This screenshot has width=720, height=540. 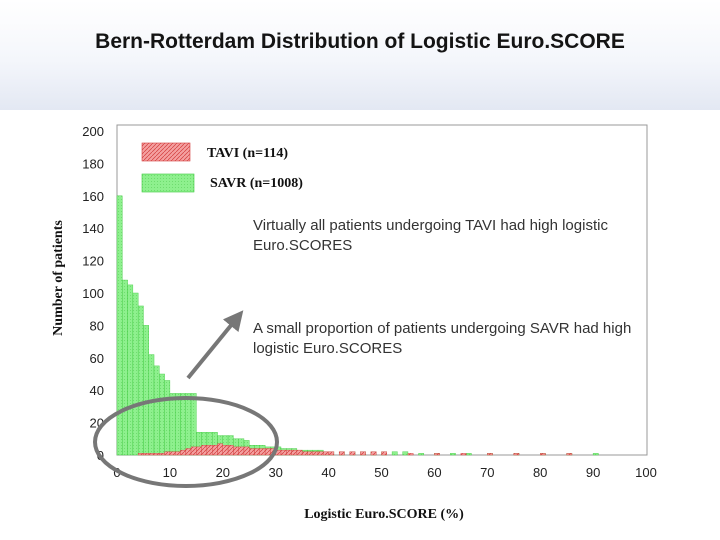 I want to click on x-tick-labels: 0 10 20 30 40 50 60 70 80 90 100, so click(x=384, y=472).